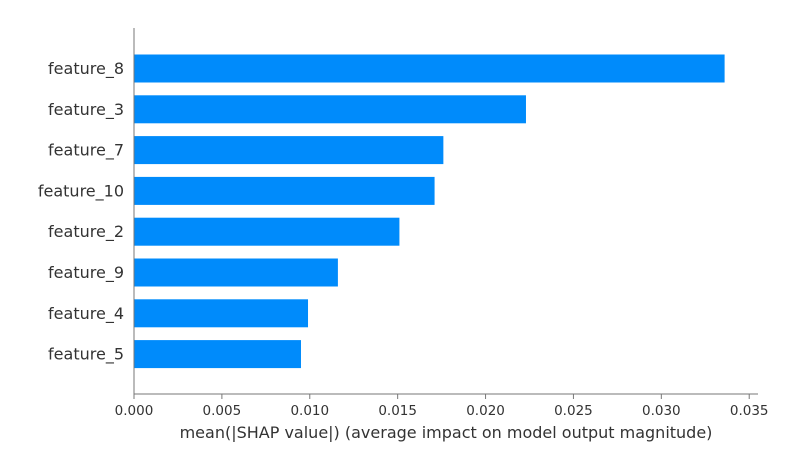 Image resolution: width=800 pixels, height=470 pixels. What do you see at coordinates (573, 411) in the screenshot?
I see `x-tick-label: 0.025` at bounding box center [573, 411].